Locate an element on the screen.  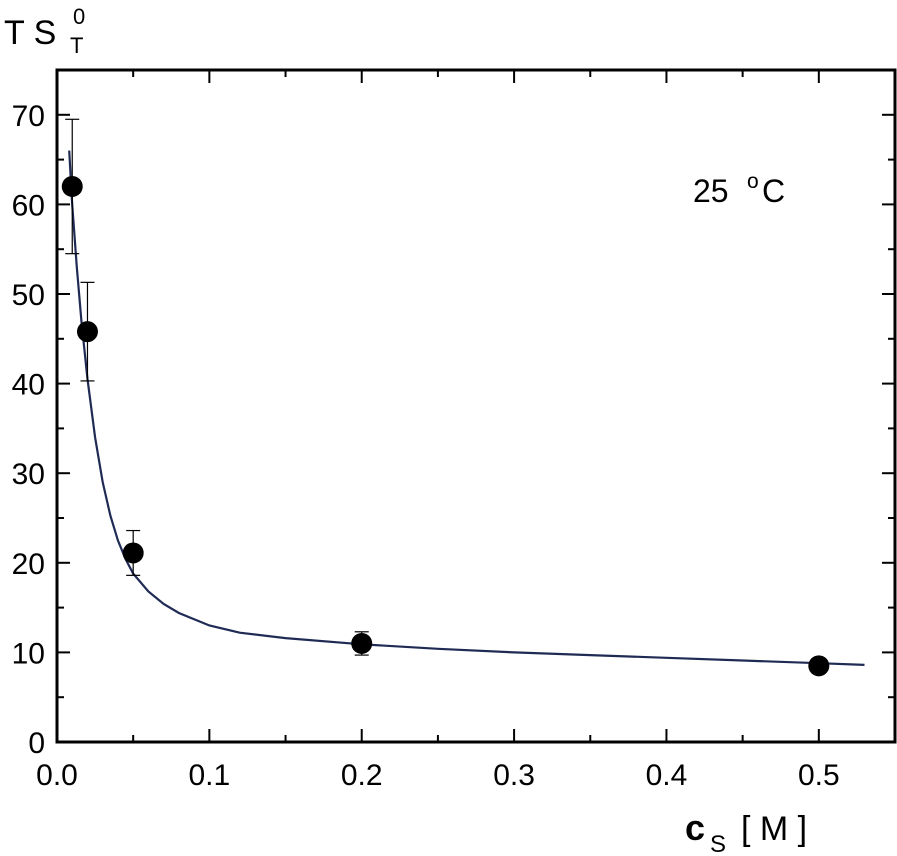
y-axis-title-superscript: 0 is located at coordinates (79, 16).